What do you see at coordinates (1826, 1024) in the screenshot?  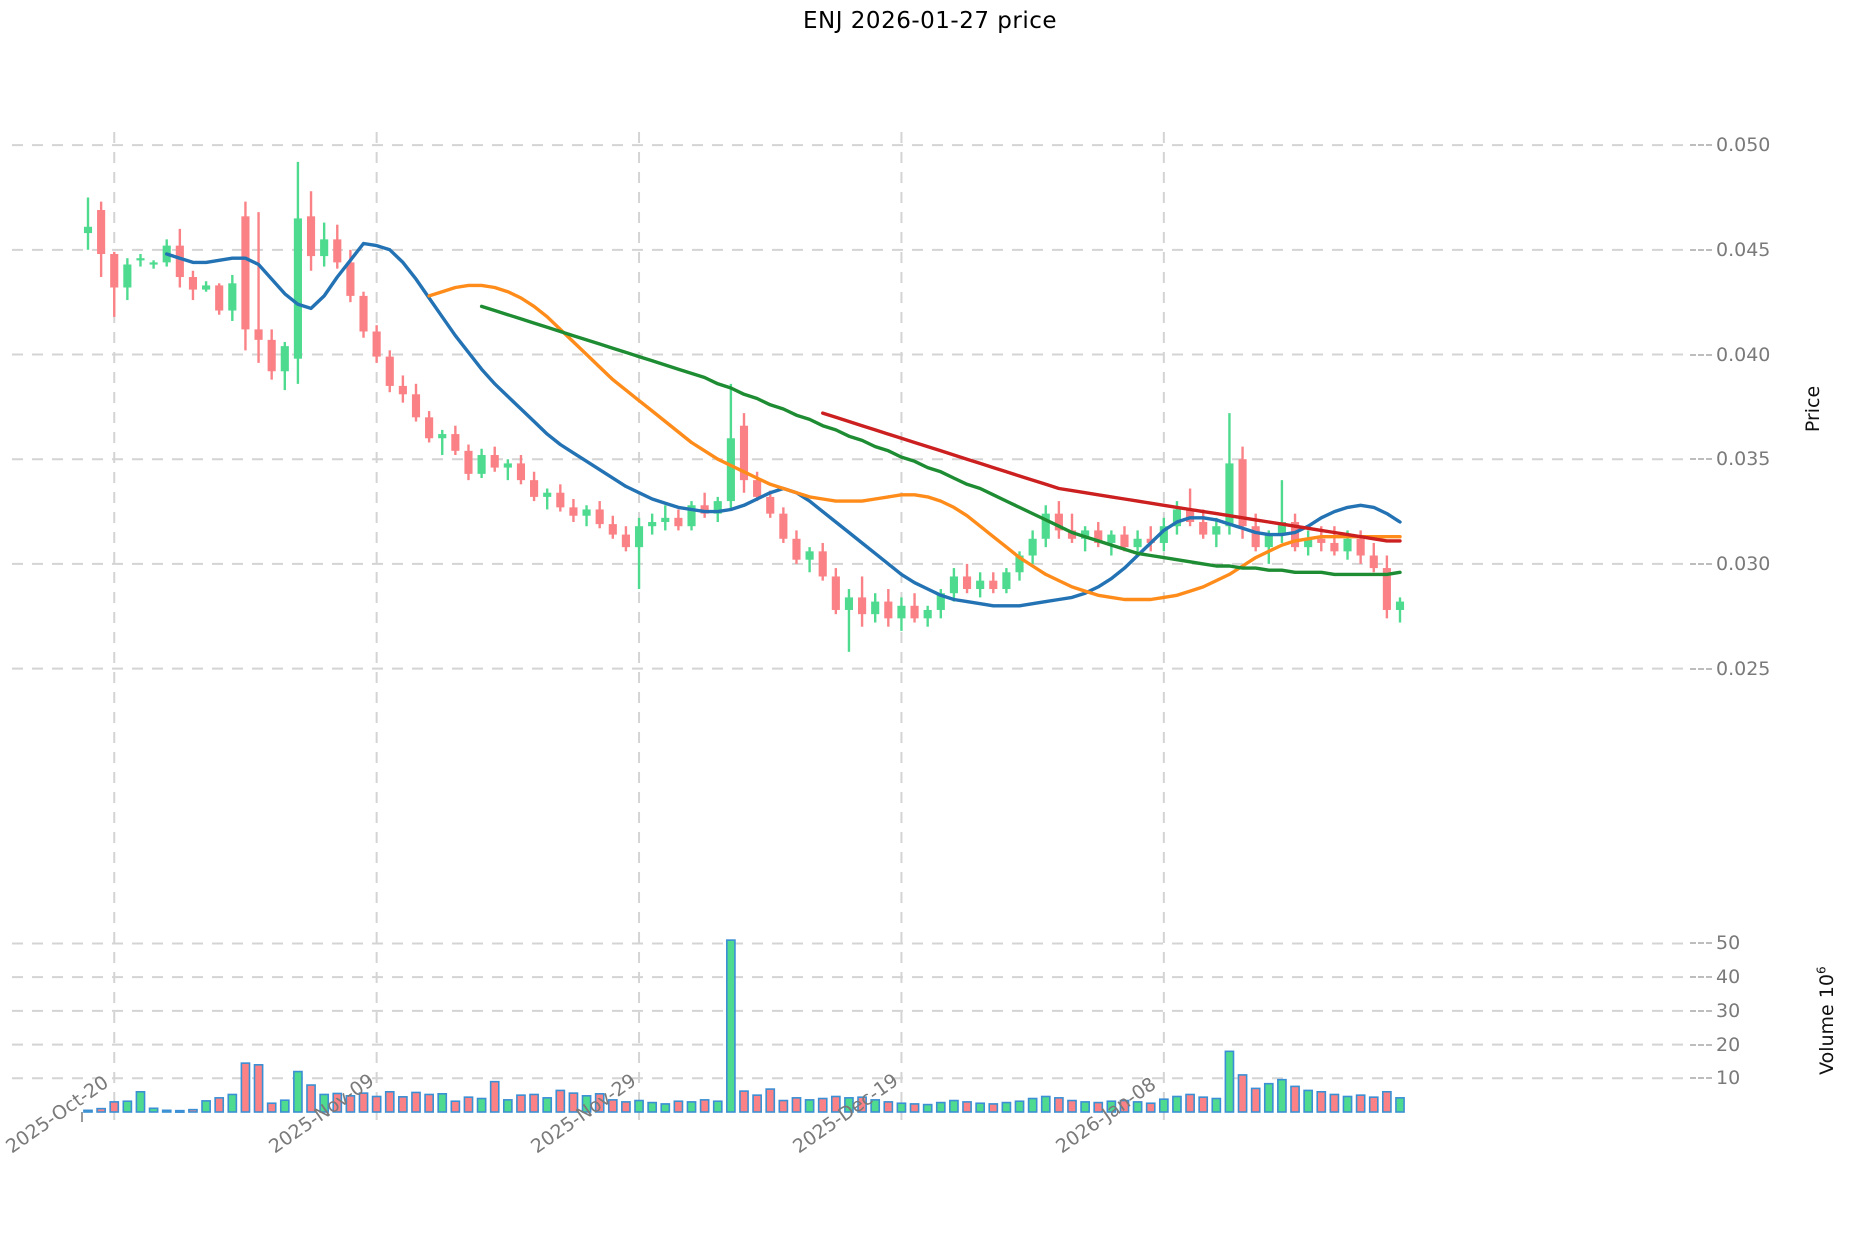 I see `volume-axis-label-text: Volume 10` at bounding box center [1826, 1024].